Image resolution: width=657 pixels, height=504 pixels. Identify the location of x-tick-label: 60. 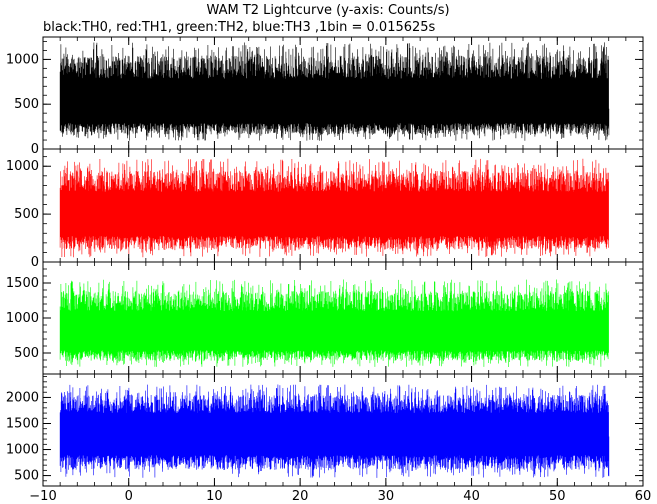
(643, 496).